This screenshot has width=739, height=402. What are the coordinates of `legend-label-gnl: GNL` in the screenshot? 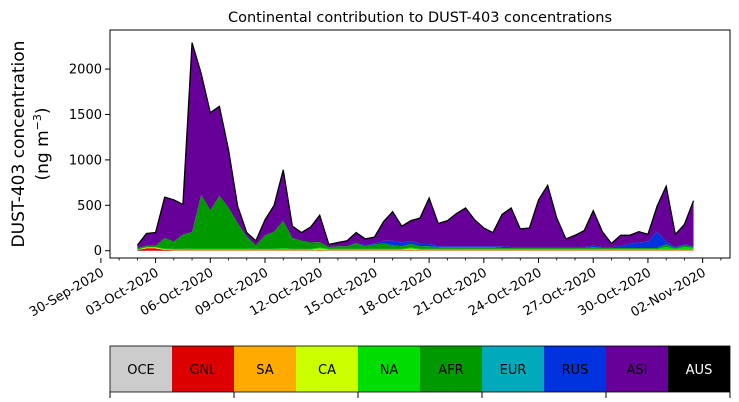 It's located at (203, 370).